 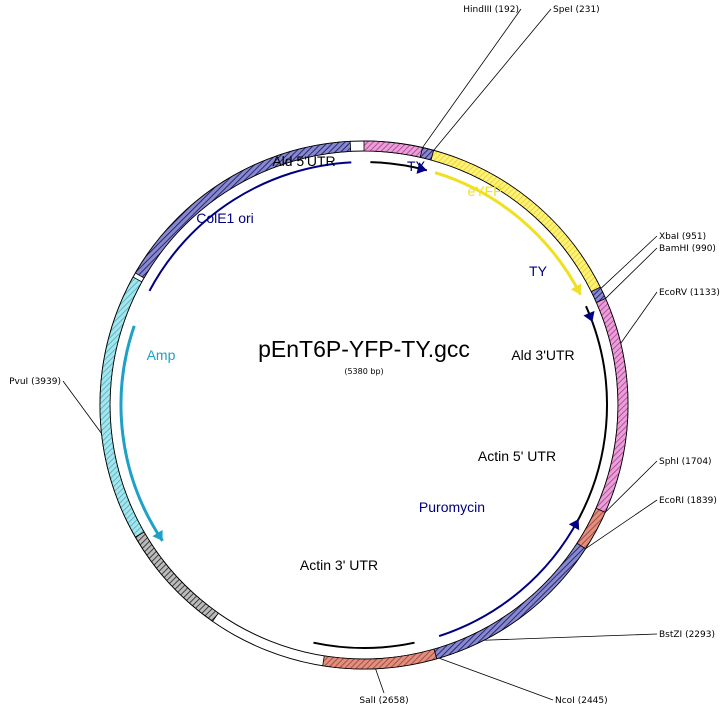 I want to click on feature-label-actin5utr: Actin 5' UTR, so click(x=517, y=456).